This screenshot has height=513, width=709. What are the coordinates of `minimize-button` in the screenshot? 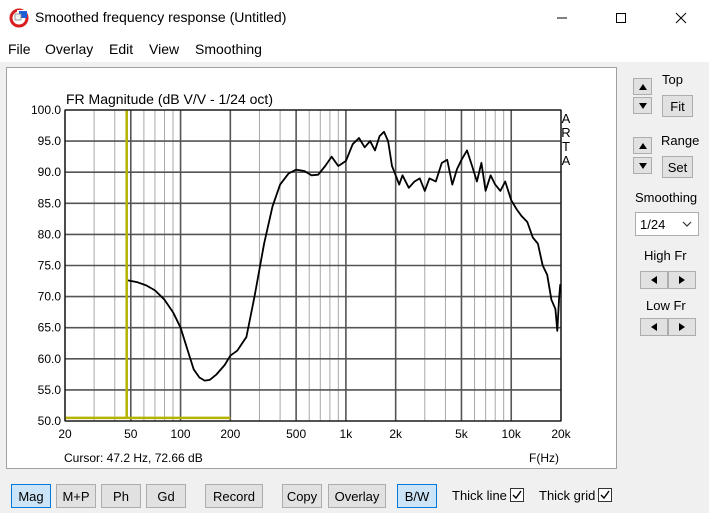 It's located at (562, 18).